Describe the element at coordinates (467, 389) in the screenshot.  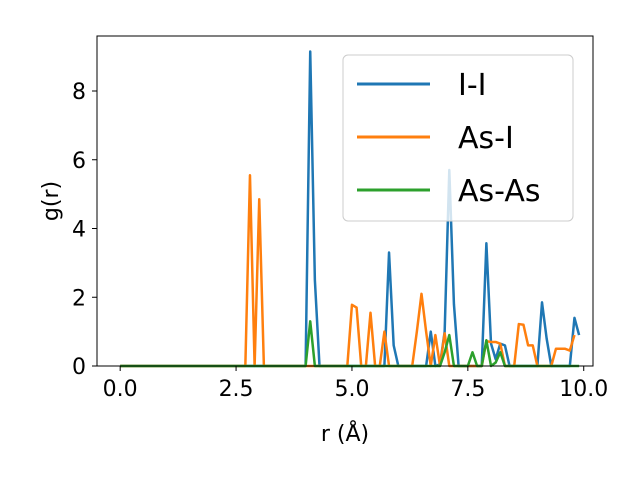
I see `x-tick-label: 7.5` at that location.